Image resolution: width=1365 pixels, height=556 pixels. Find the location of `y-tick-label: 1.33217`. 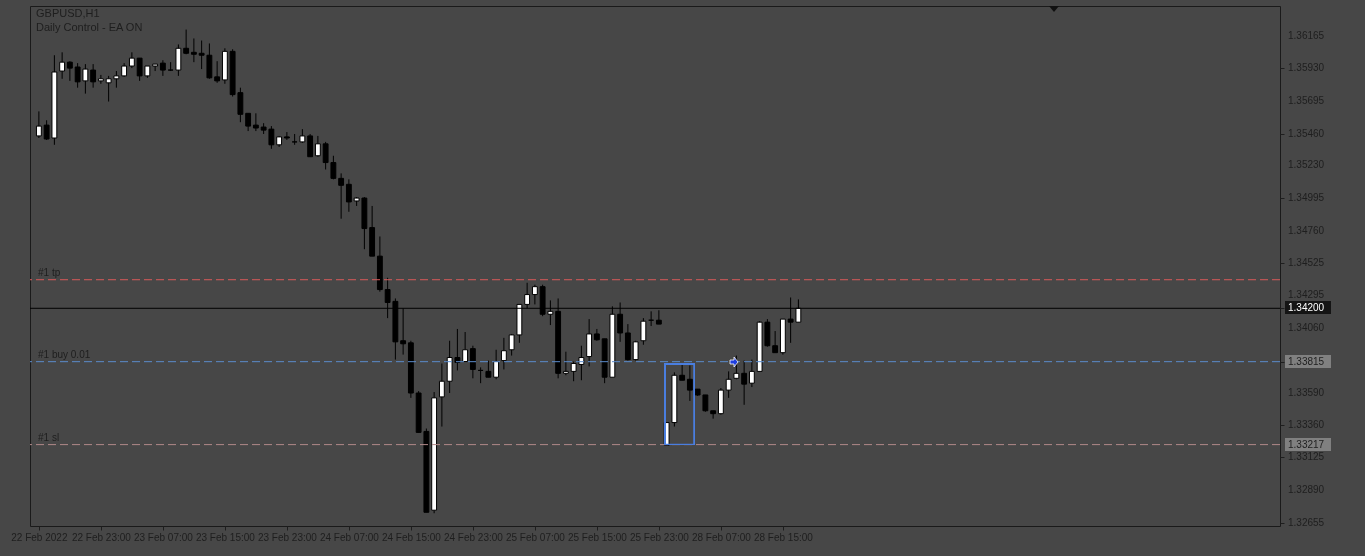

y-tick-label: 1.33217 is located at coordinates (1306, 444).